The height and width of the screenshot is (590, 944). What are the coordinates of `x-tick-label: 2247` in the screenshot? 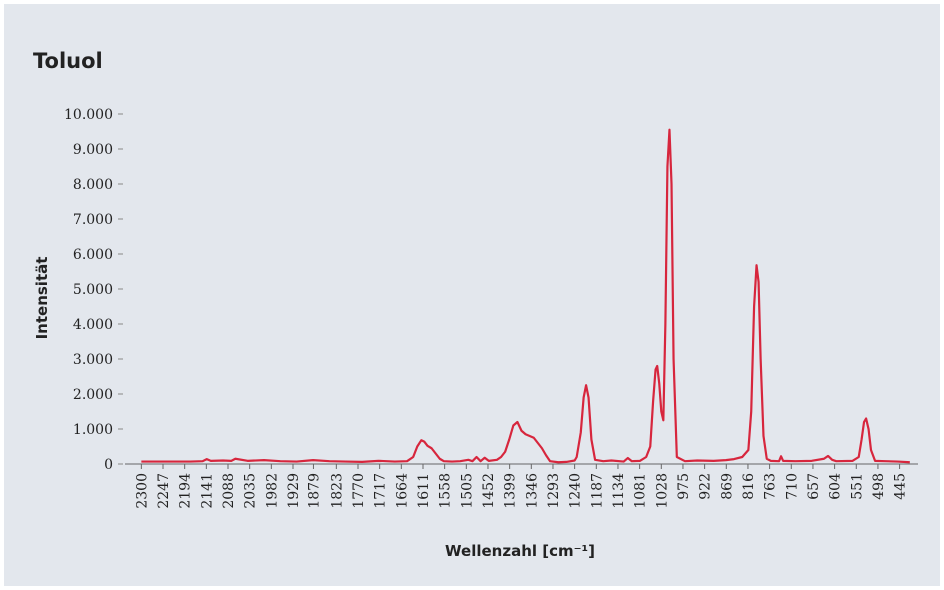 It's located at (164, 491).